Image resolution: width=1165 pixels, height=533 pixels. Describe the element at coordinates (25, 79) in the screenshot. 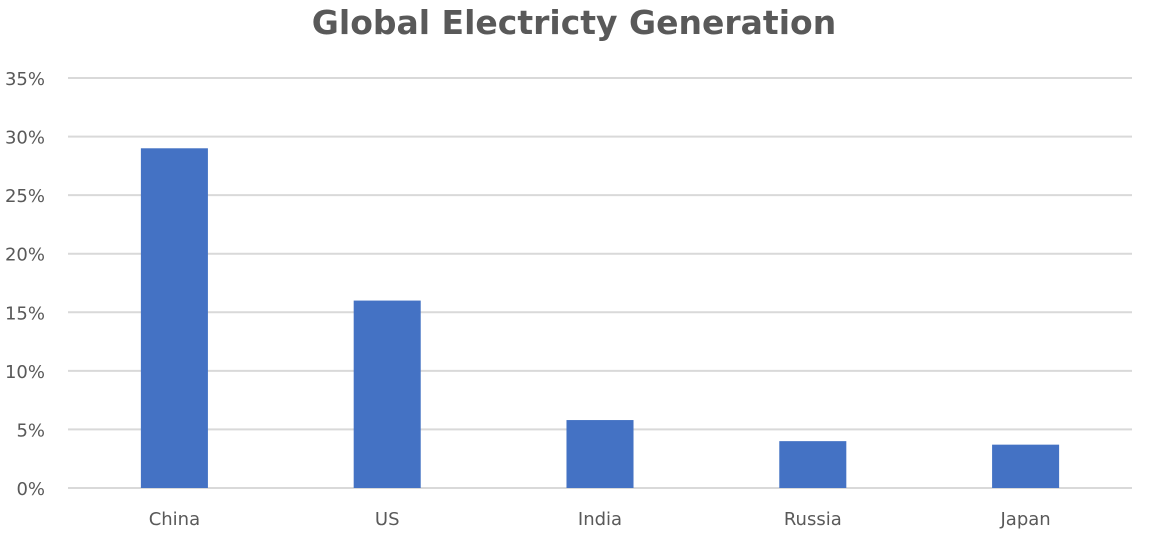

I see `y-tick-label: 35%` at that location.